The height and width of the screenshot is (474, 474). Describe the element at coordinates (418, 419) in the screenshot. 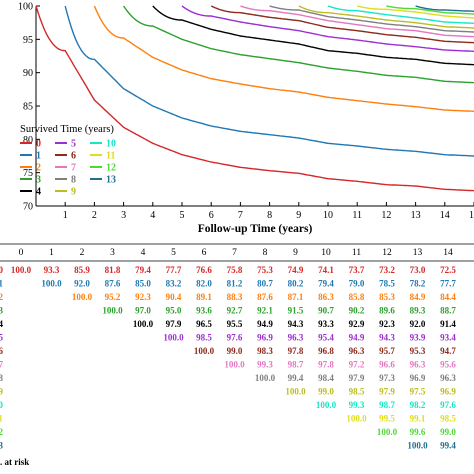

I see `table-cell: 99.1` at that location.